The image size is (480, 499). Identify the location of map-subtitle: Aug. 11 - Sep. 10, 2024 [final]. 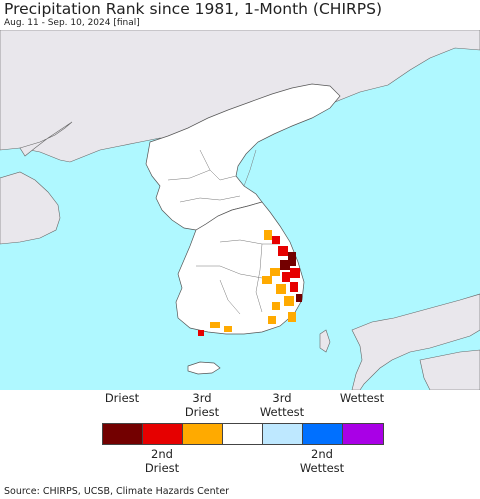
(72, 23).